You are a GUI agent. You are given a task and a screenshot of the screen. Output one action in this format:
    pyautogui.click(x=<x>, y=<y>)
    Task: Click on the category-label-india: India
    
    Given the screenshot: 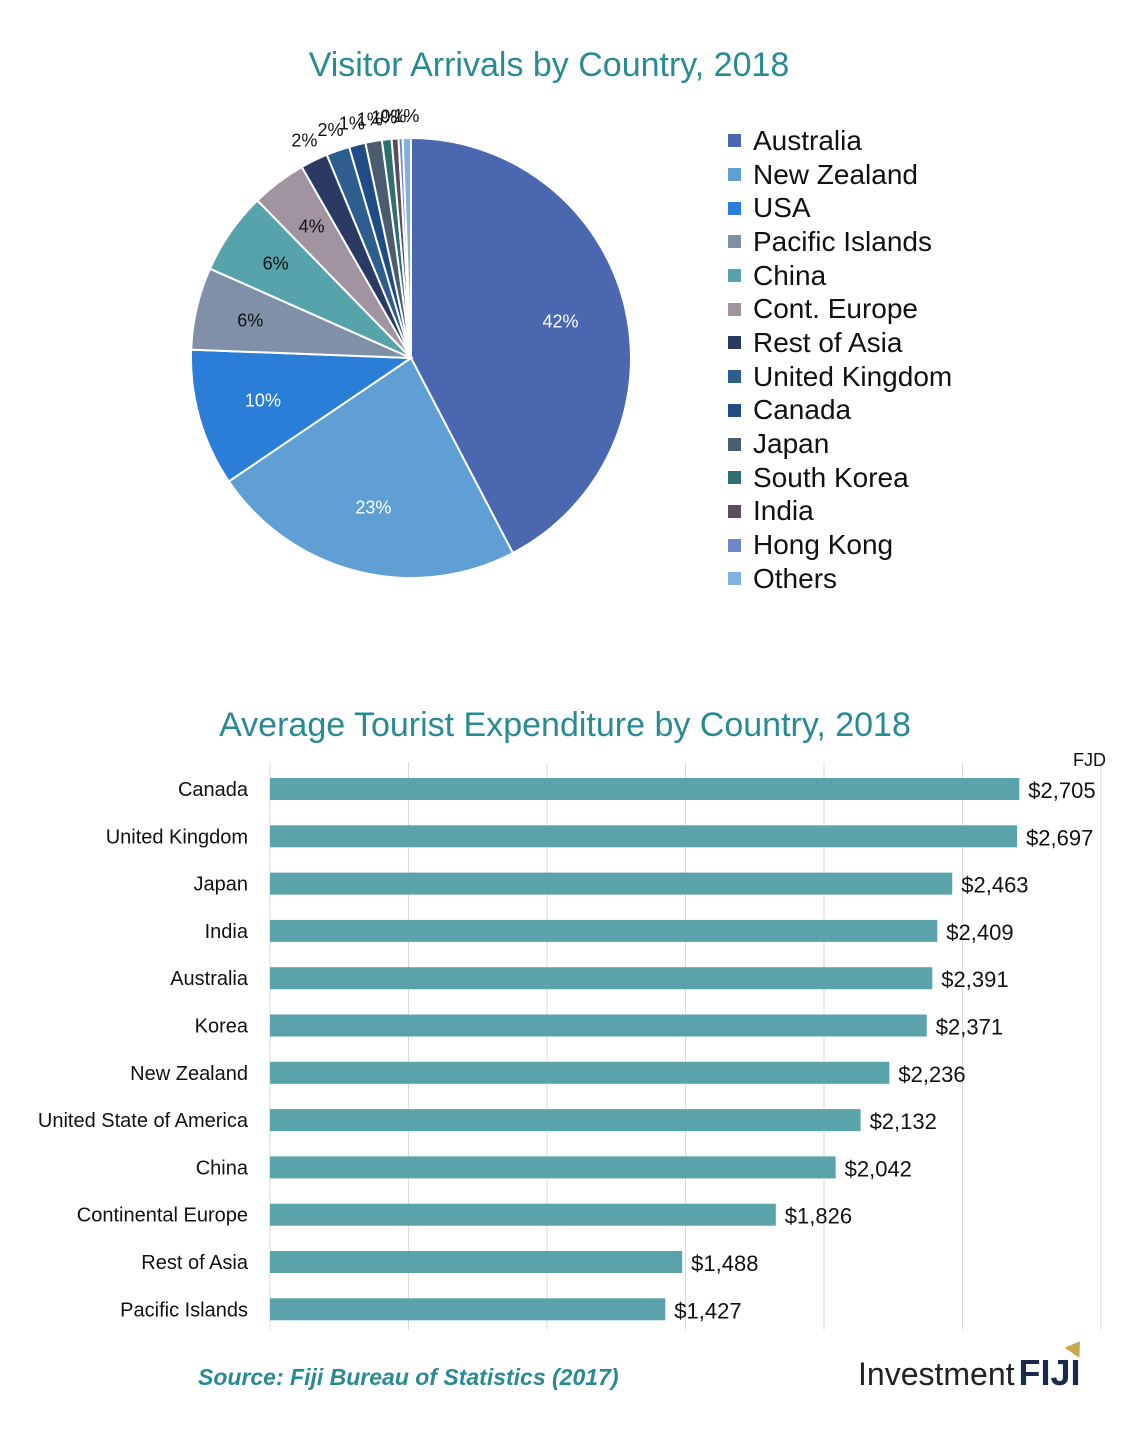 What is the action you would take?
    pyautogui.click(x=227, y=932)
    